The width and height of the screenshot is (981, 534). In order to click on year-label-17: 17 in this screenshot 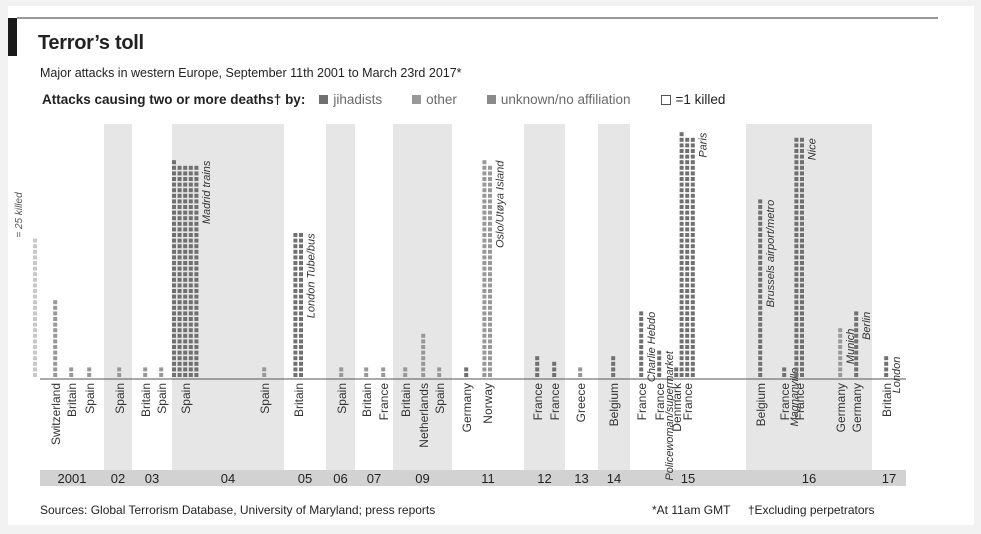, I will do `click(889, 478)`.